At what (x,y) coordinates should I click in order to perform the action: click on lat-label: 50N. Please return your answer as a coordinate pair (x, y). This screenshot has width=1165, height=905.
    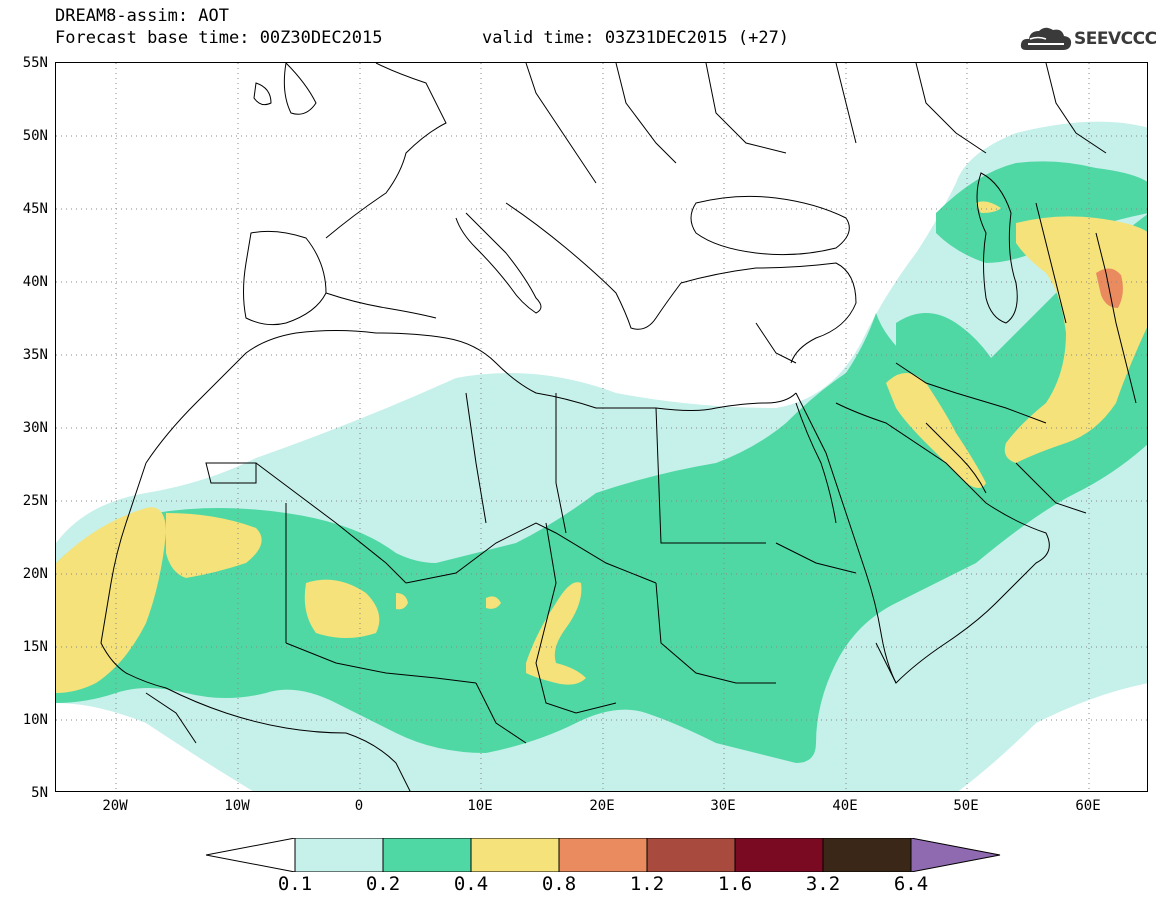
    Looking at the image, I should click on (35, 136).